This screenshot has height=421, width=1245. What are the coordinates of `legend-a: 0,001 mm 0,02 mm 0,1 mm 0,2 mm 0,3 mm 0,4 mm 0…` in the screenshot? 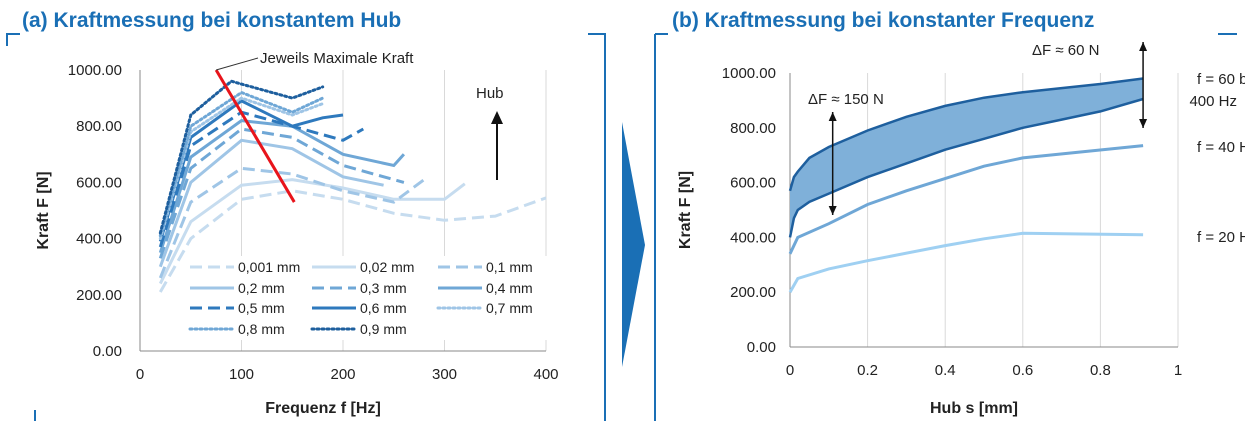 It's located at (369, 298).